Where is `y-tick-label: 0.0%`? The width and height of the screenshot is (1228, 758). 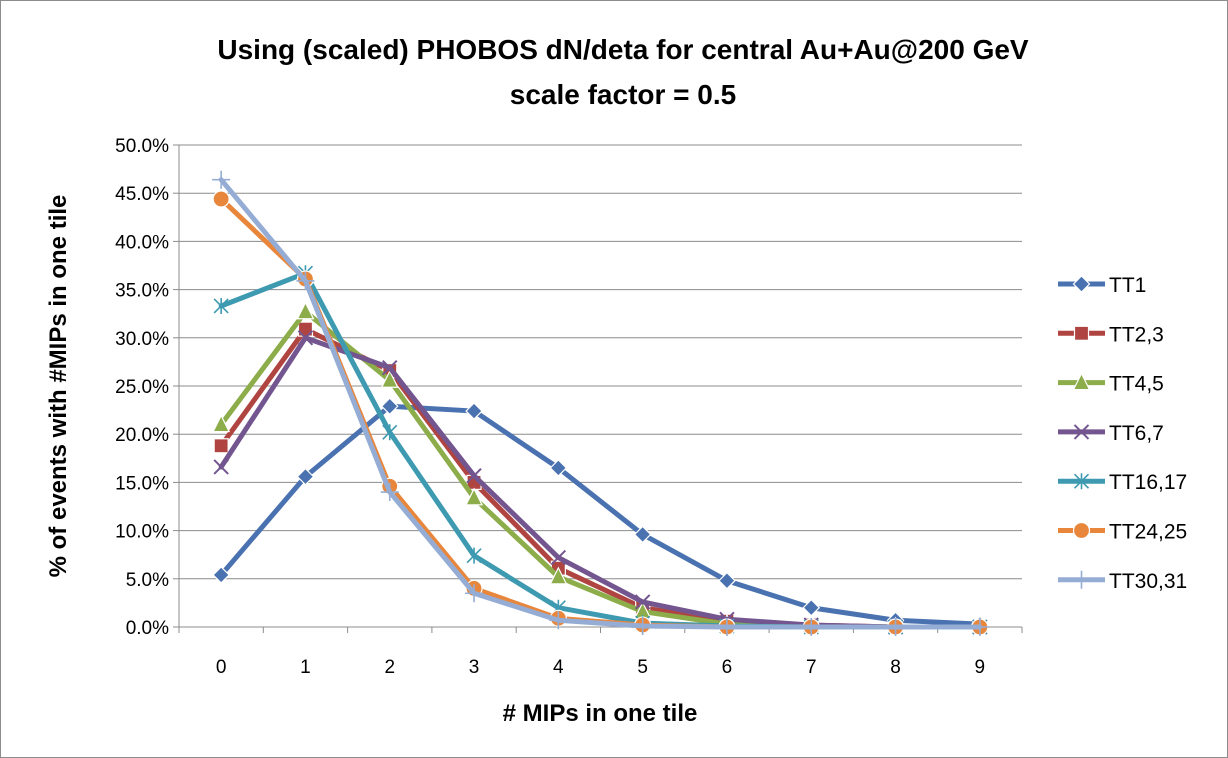
y-tick-label: 0.0% is located at coordinates (147, 628).